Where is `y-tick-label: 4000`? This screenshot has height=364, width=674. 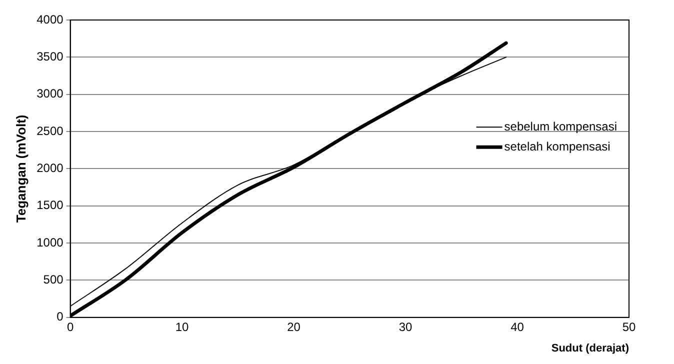 y-tick-label: 4000 is located at coordinates (50, 19).